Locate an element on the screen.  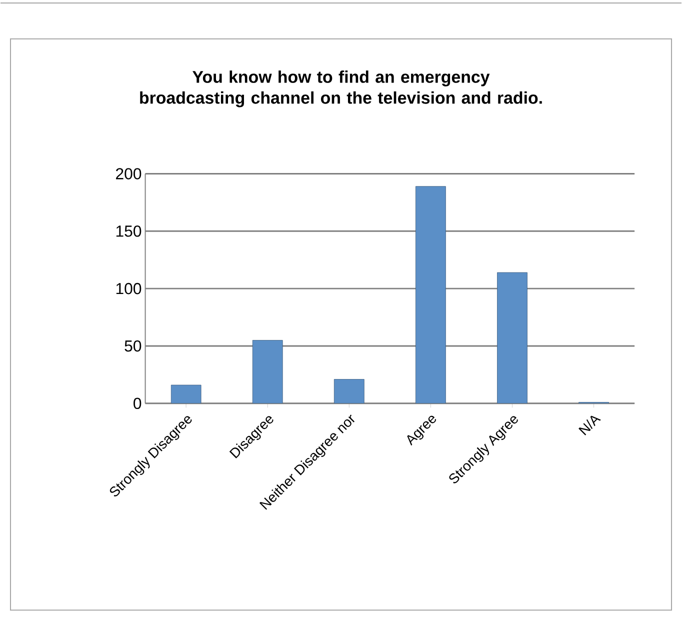
y-tick-label: 200 is located at coordinates (129, 174).